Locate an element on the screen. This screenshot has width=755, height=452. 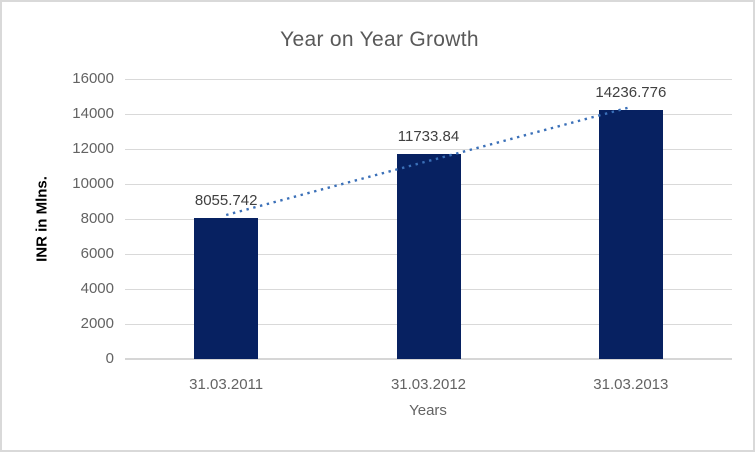
y-tick-label: 0 is located at coordinates (109, 358).